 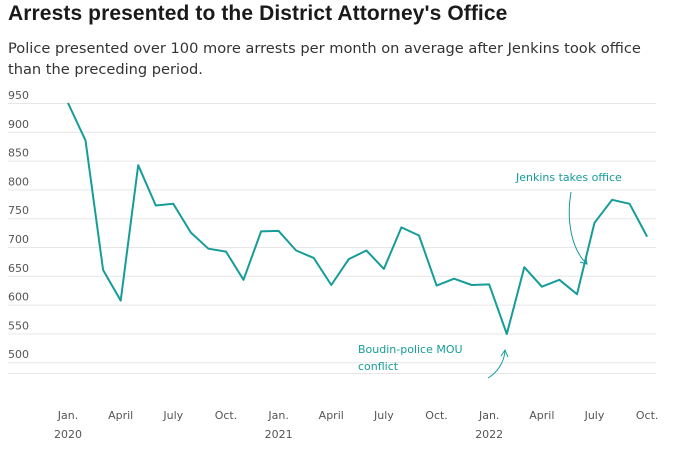 What do you see at coordinates (568, 177) in the screenshot?
I see `annotation-jenkins-takes-office: Jenkins takes office` at bounding box center [568, 177].